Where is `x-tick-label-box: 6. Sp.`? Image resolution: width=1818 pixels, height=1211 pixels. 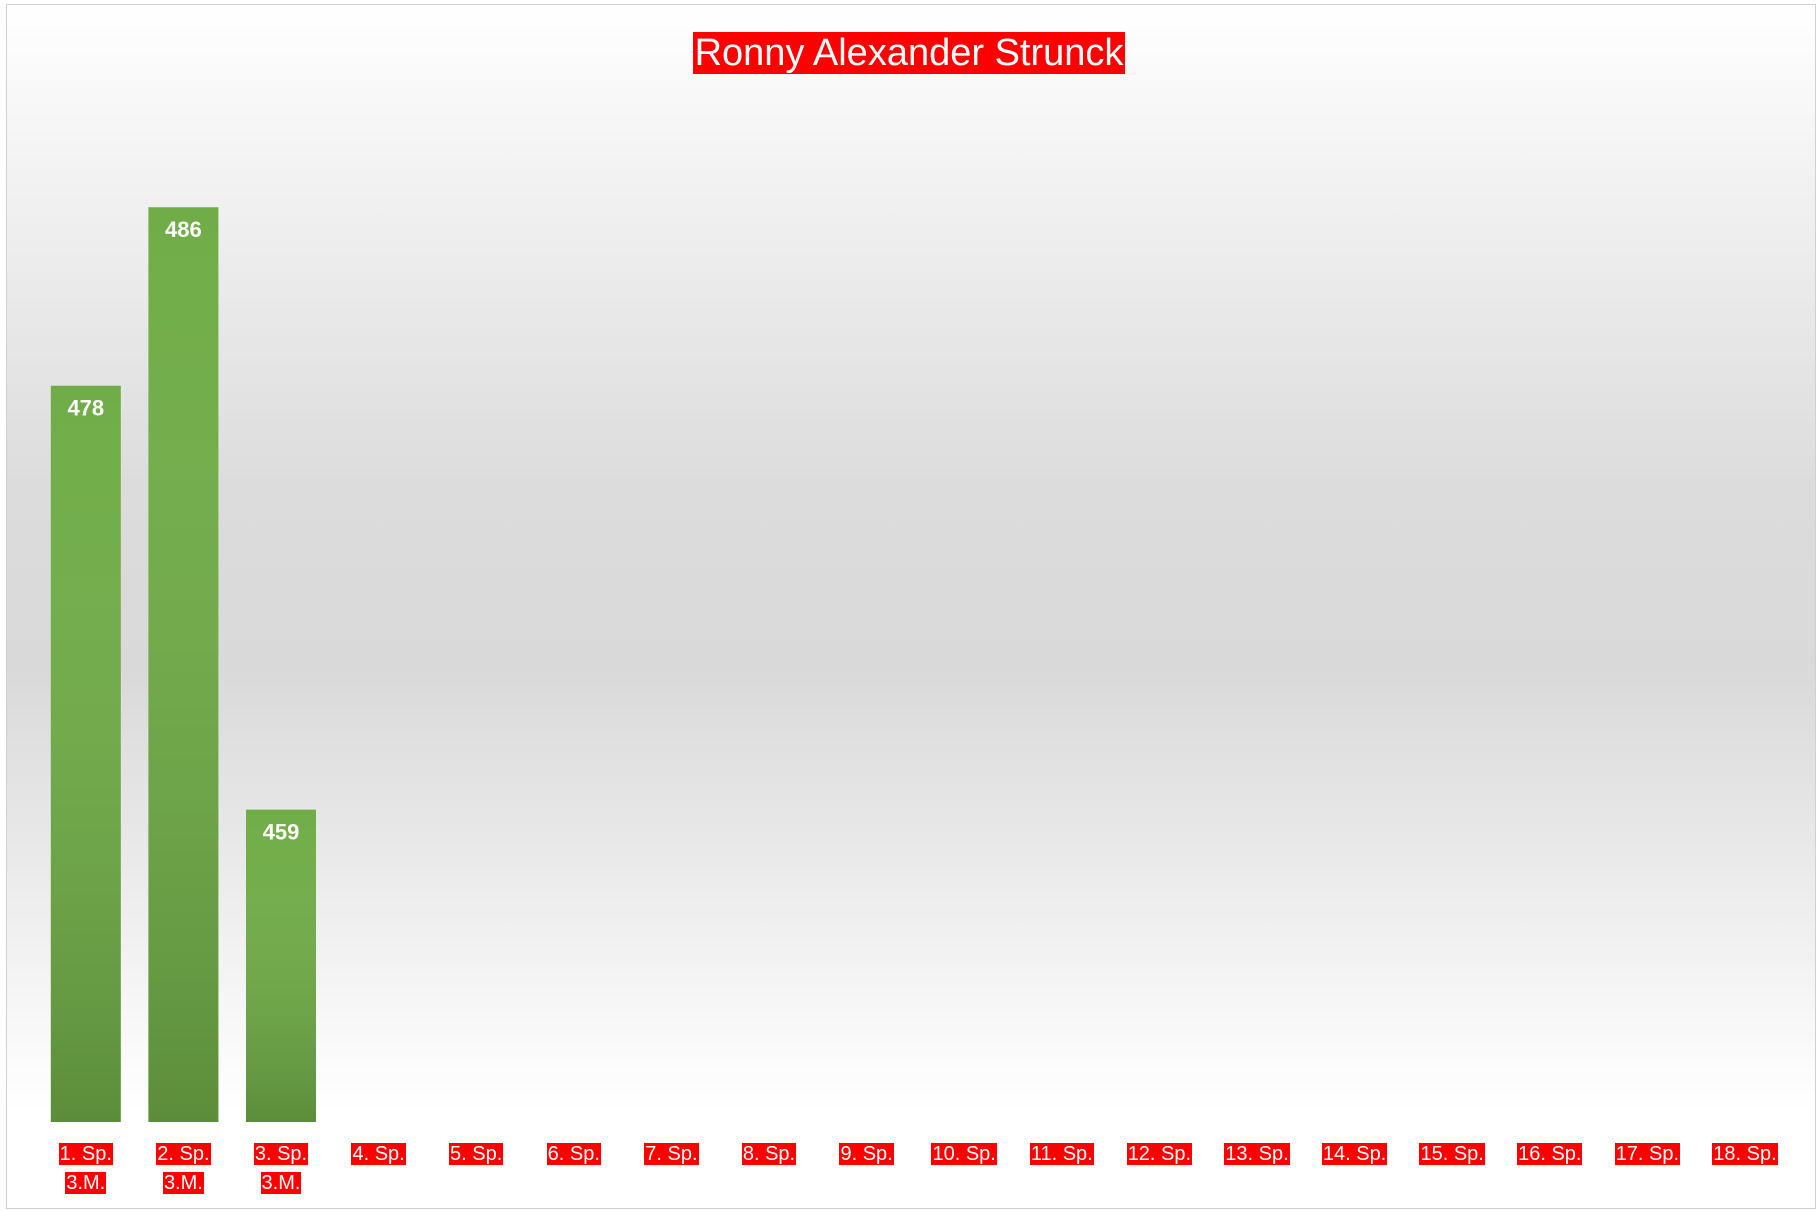 x-tick-label-box: 6. Sp. is located at coordinates (573, 1154).